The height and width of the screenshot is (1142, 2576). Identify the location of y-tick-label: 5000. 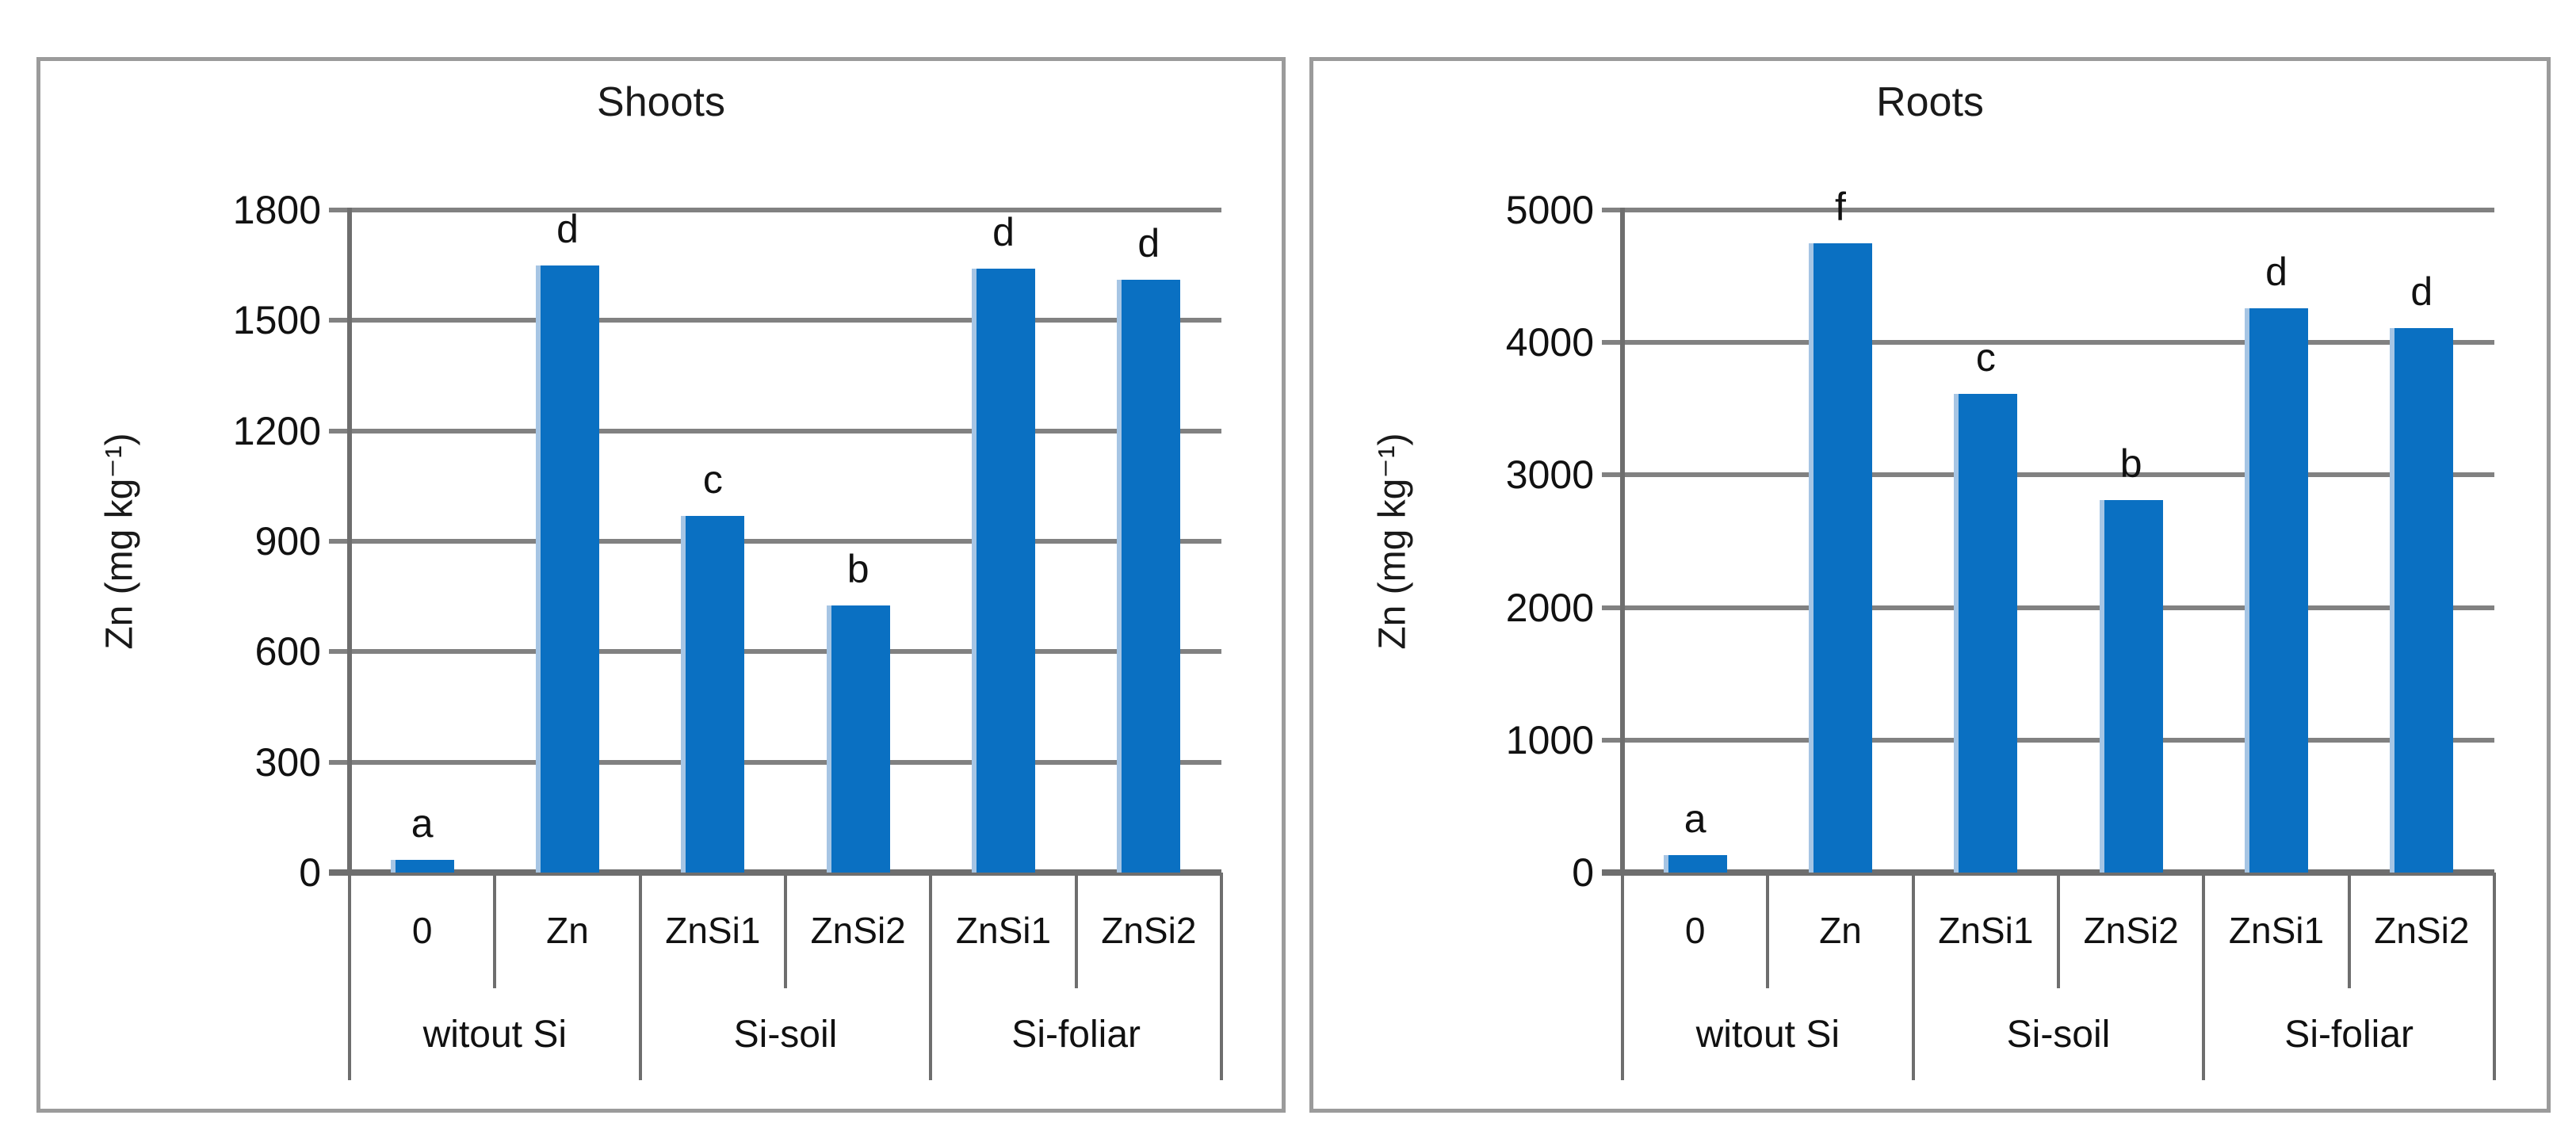
(1549, 210).